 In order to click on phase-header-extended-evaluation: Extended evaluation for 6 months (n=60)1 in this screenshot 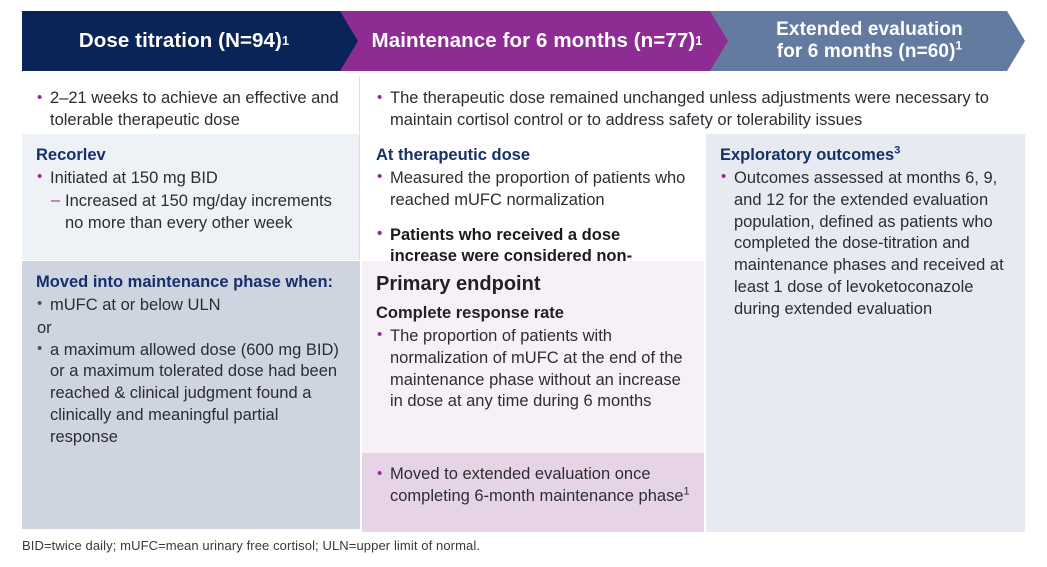, I will do `click(867, 41)`.